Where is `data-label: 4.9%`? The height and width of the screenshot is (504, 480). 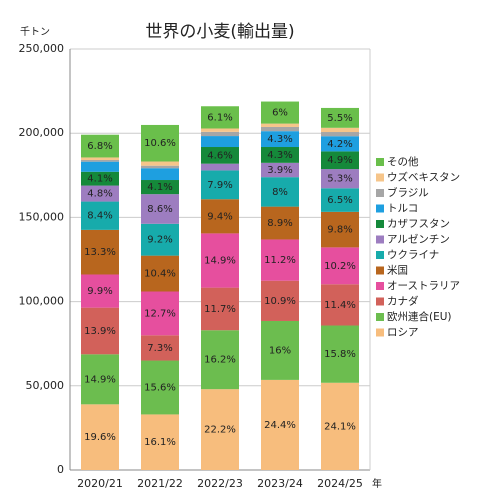 data-label: 4.9% is located at coordinates (339, 160).